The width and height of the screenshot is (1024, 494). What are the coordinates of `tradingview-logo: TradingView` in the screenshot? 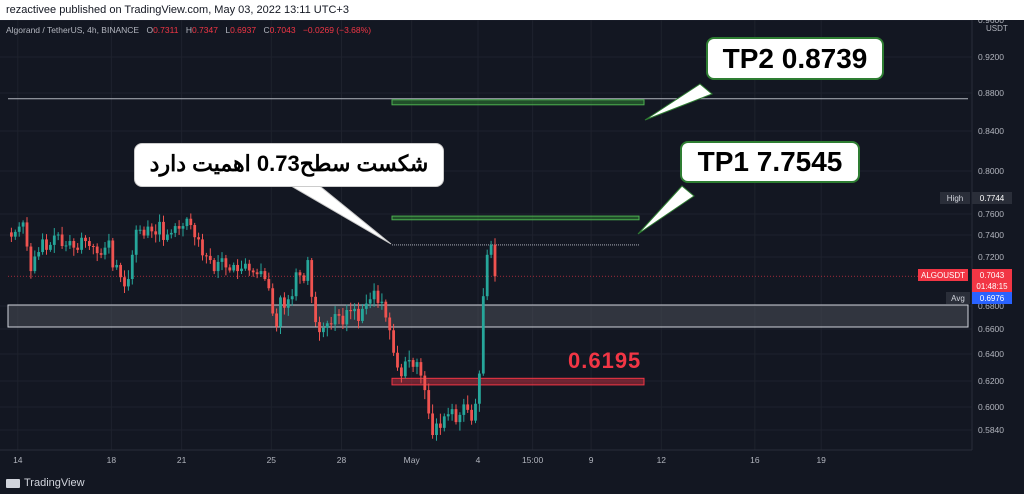 It's located at (45, 483).